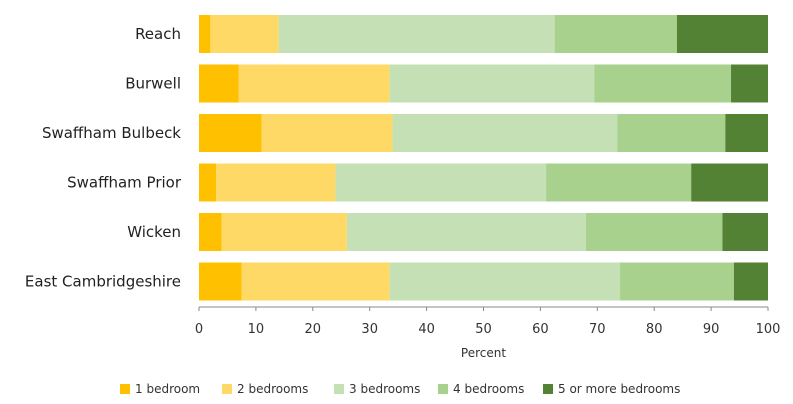 This screenshot has width=793, height=404. What do you see at coordinates (111, 133) in the screenshot?
I see `category-label: Swaffham Bulbeck` at bounding box center [111, 133].